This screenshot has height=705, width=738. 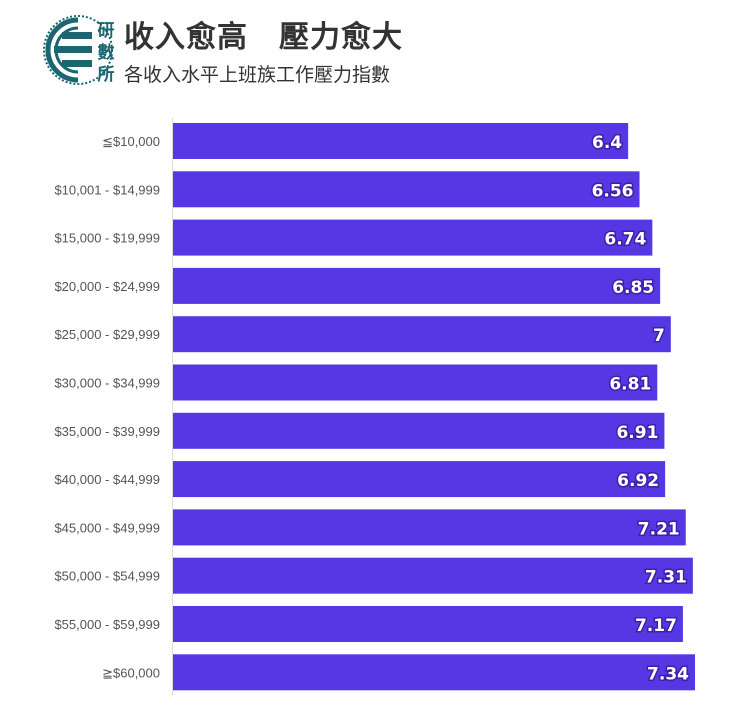 What do you see at coordinates (633, 288) in the screenshot?
I see `value-label: 6.85` at bounding box center [633, 288].